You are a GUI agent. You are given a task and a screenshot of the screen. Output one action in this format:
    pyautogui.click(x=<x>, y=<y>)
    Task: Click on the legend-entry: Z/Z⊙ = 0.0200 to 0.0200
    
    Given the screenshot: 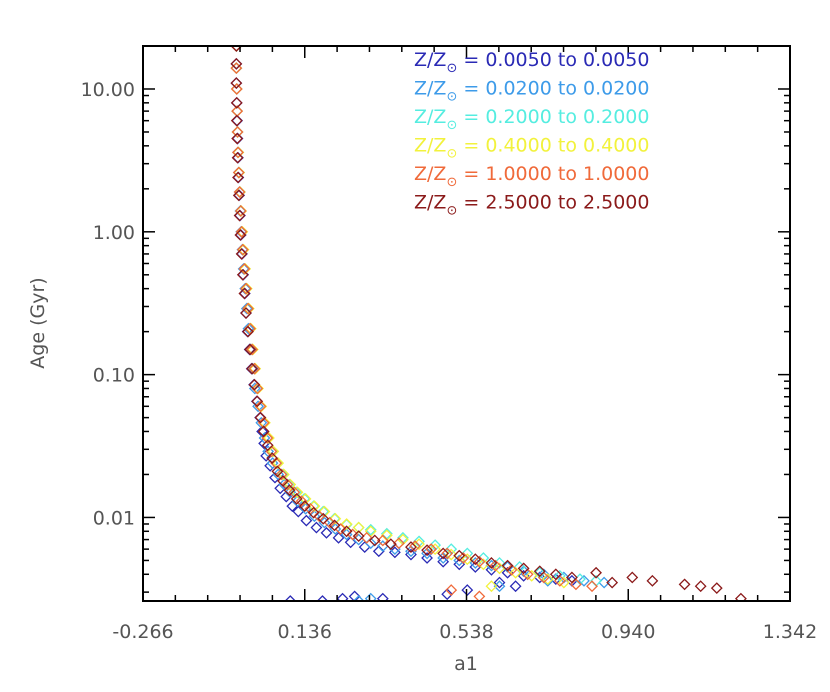 What is the action you would take?
    pyautogui.click(x=531, y=91)
    